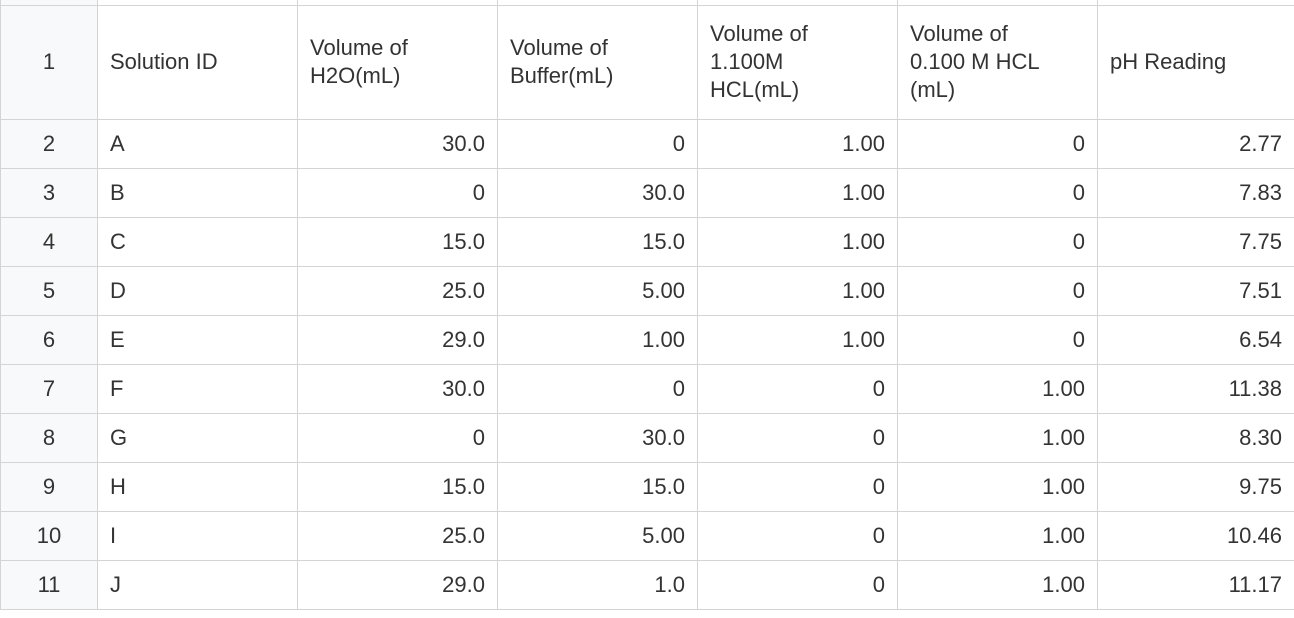 The image size is (1294, 618). Describe the element at coordinates (1195, 388) in the screenshot. I see `cell: 11.38` at that location.